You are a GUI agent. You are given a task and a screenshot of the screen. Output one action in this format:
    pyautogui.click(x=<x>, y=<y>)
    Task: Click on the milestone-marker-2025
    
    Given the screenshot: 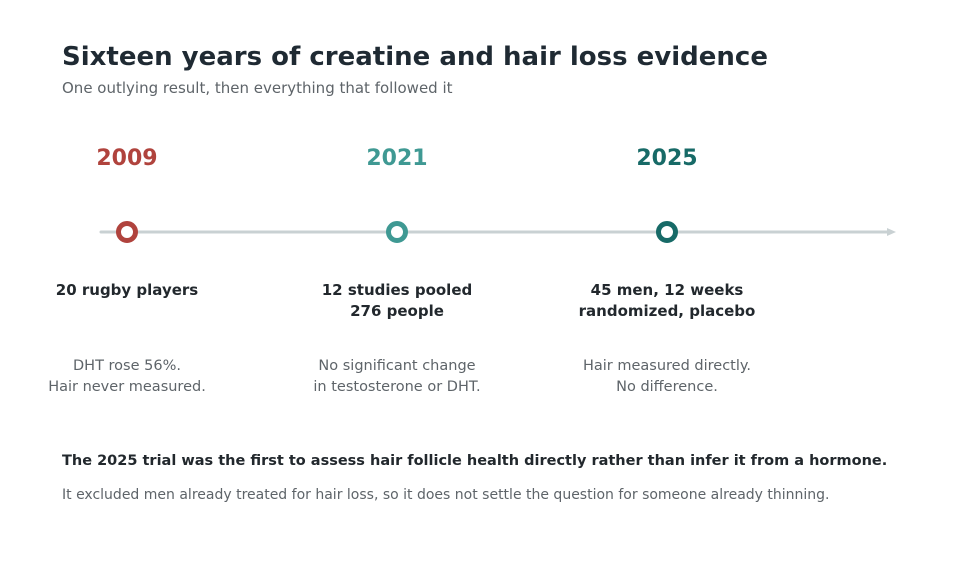 What is the action you would take?
    pyautogui.click(x=667, y=232)
    